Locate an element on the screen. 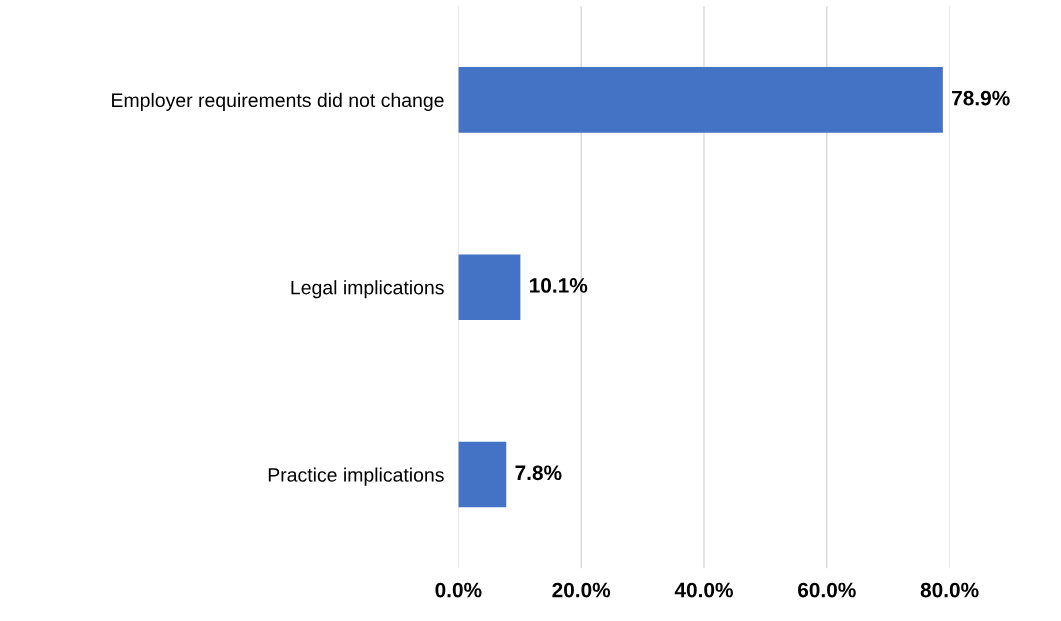 The height and width of the screenshot is (621, 1061). y-tick-label: Practice implications is located at coordinates (356, 476).